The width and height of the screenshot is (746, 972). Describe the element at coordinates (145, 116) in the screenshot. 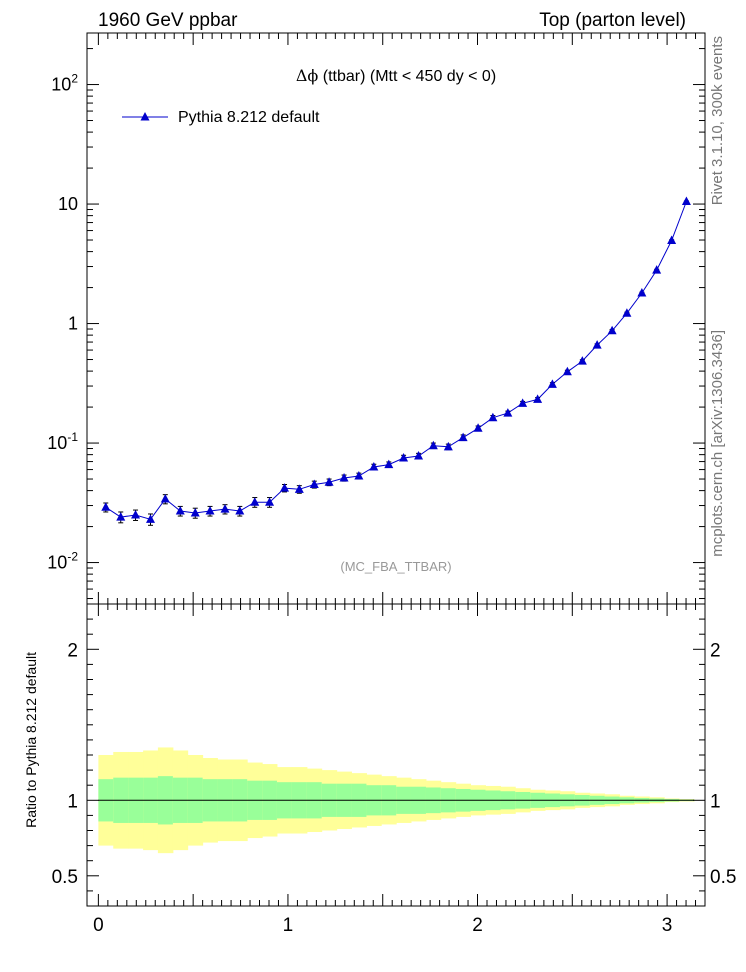

I see `legend-marker` at that location.